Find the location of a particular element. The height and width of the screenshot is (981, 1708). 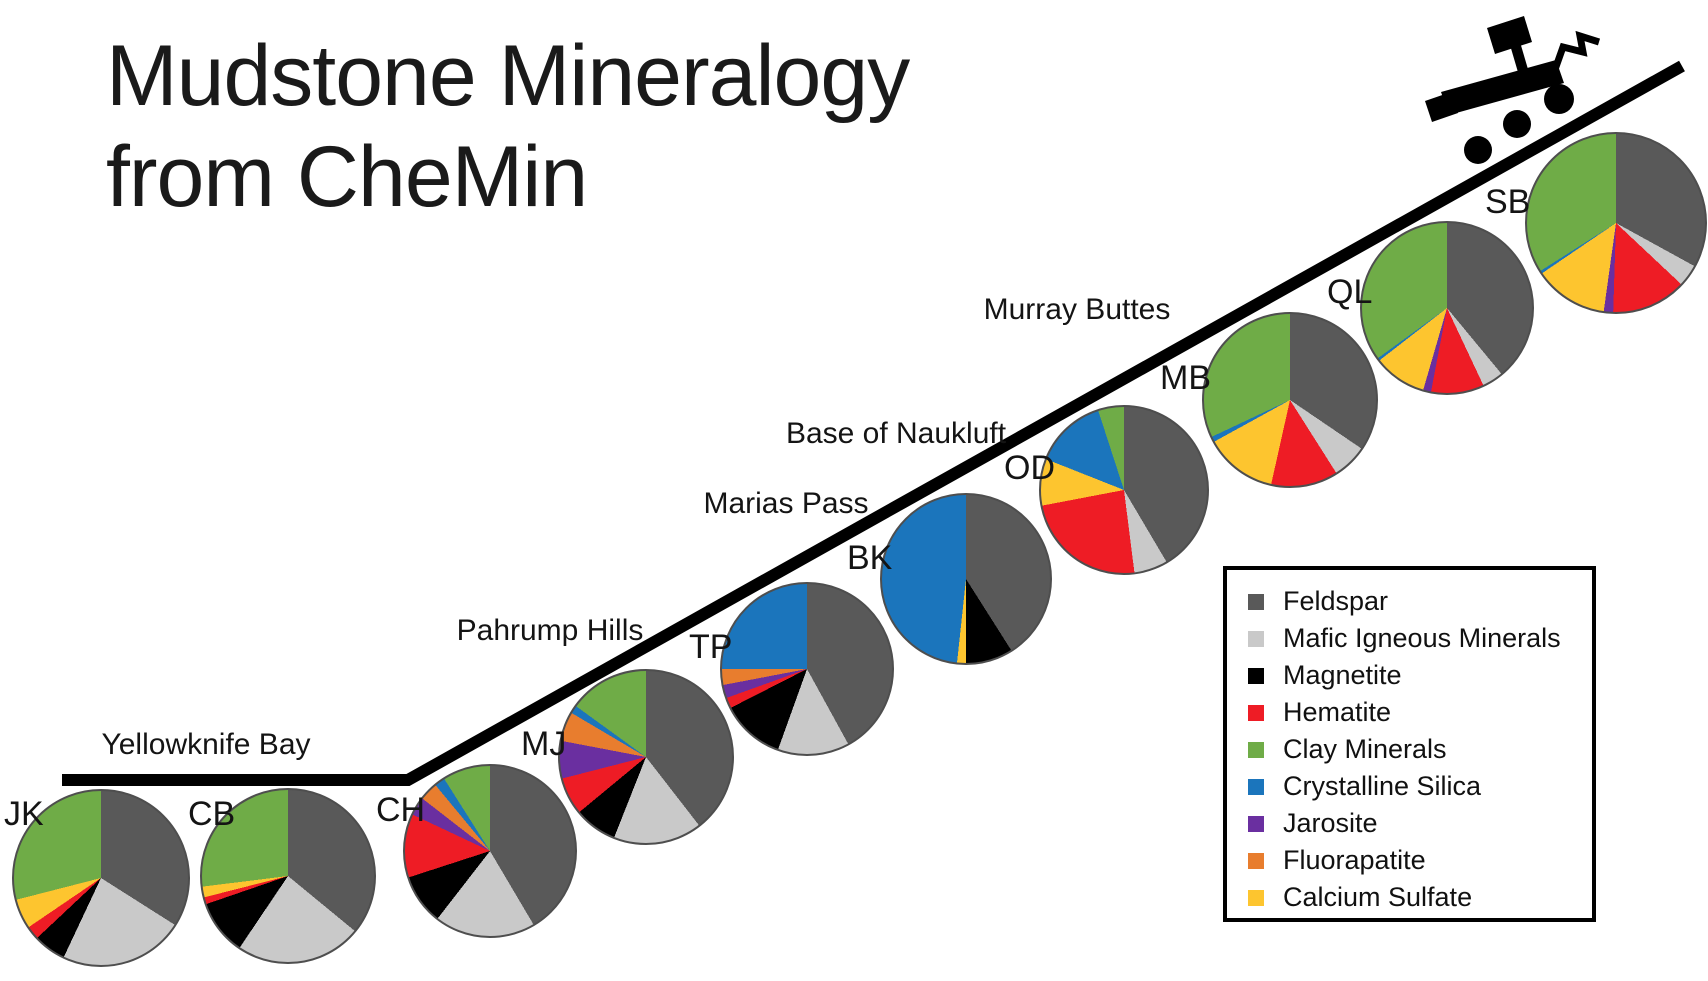

pie-MB is located at coordinates (1290, 400).